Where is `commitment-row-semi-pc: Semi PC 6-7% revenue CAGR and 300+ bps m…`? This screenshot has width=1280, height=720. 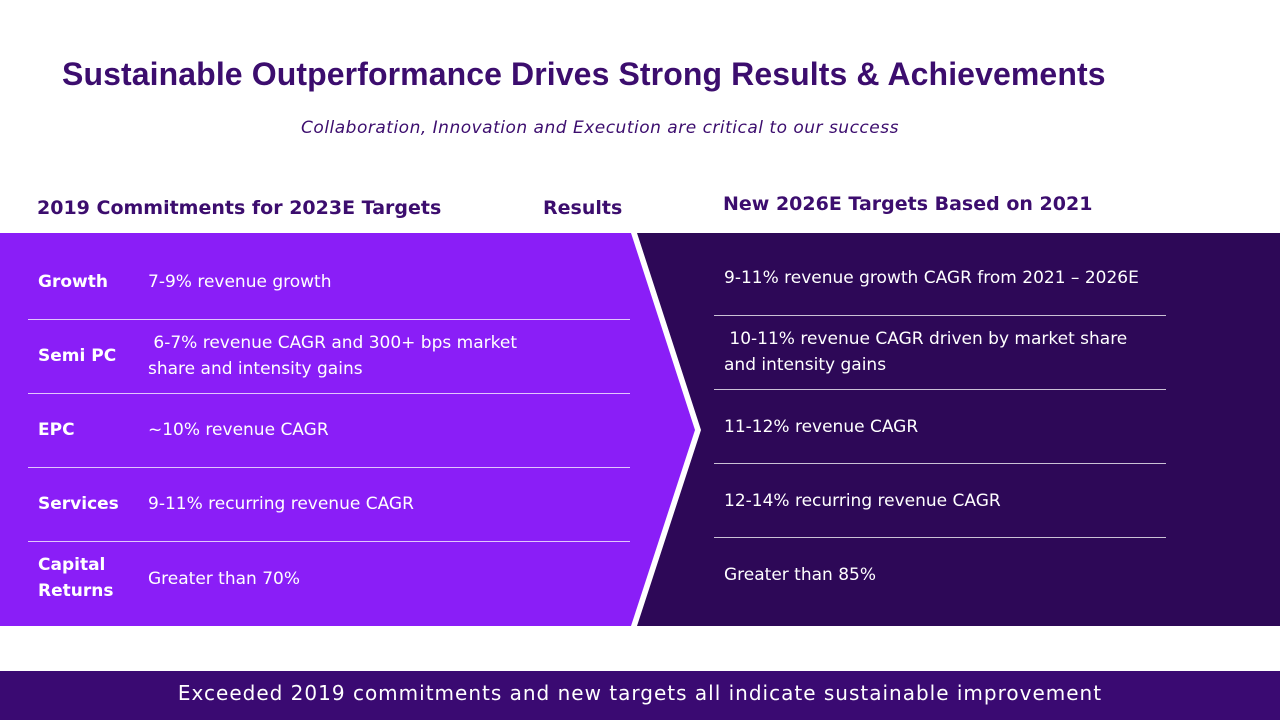 commitment-row-semi-pc: Semi PC 6-7% revenue CAGR and 300+ bps m… is located at coordinates (329, 357).